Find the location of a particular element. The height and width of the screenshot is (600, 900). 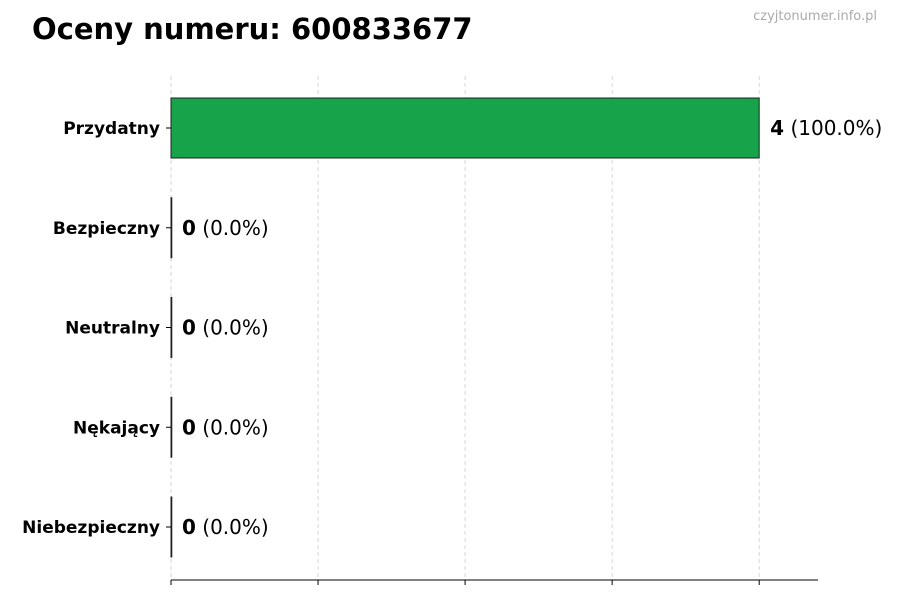

category-label: Bezpieczny is located at coordinates (106, 229).